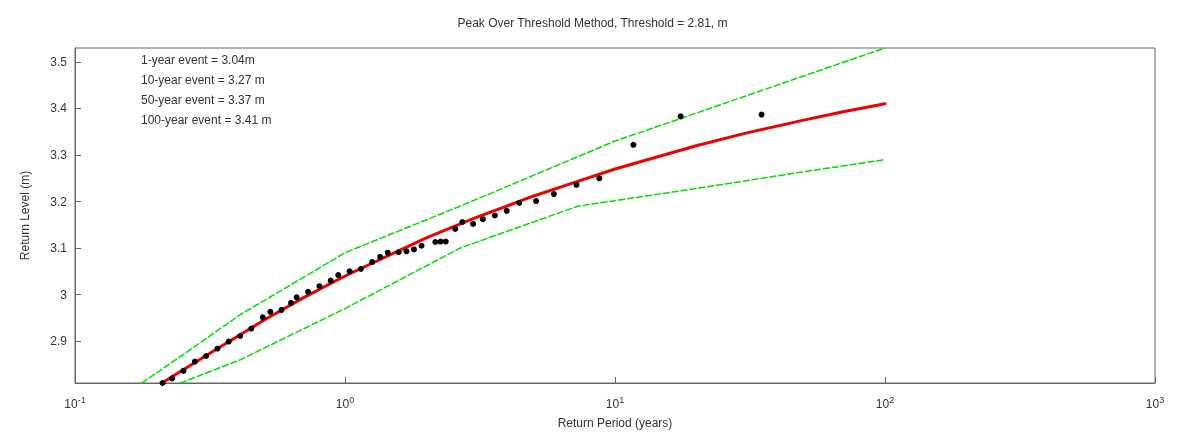 The image size is (1185, 445). I want to click on y-tick-label: 3, so click(64, 294).